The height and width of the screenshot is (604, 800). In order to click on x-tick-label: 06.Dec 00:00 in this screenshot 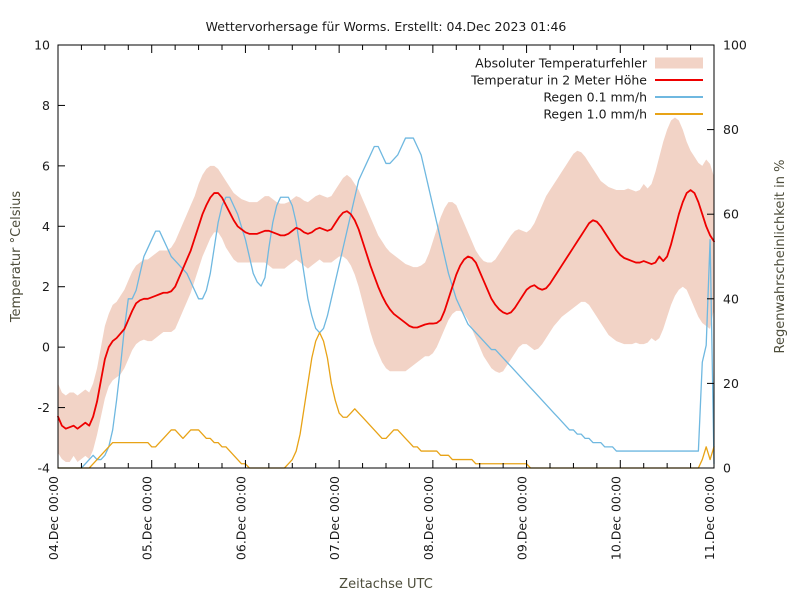, I will do `click(240, 518)`.